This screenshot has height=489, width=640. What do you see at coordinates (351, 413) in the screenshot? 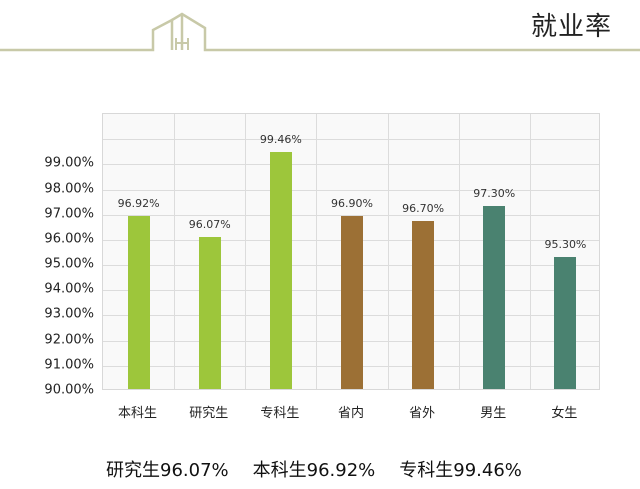
I see `x-tick-label: 省内` at bounding box center [351, 413].